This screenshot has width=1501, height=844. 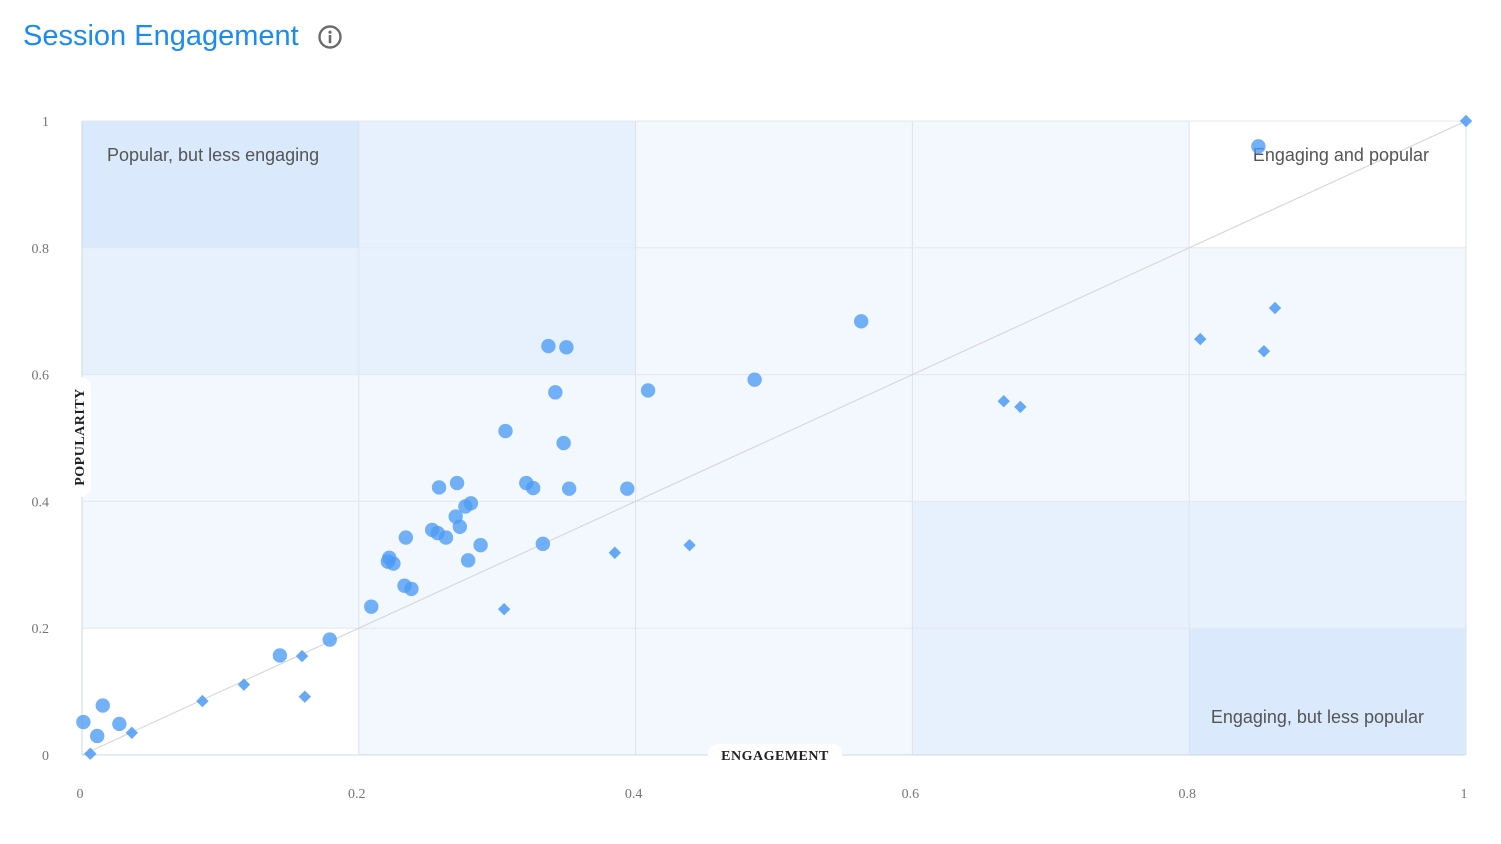 What do you see at coordinates (911, 794) in the screenshot?
I see `x-tick-label: 0.6` at bounding box center [911, 794].